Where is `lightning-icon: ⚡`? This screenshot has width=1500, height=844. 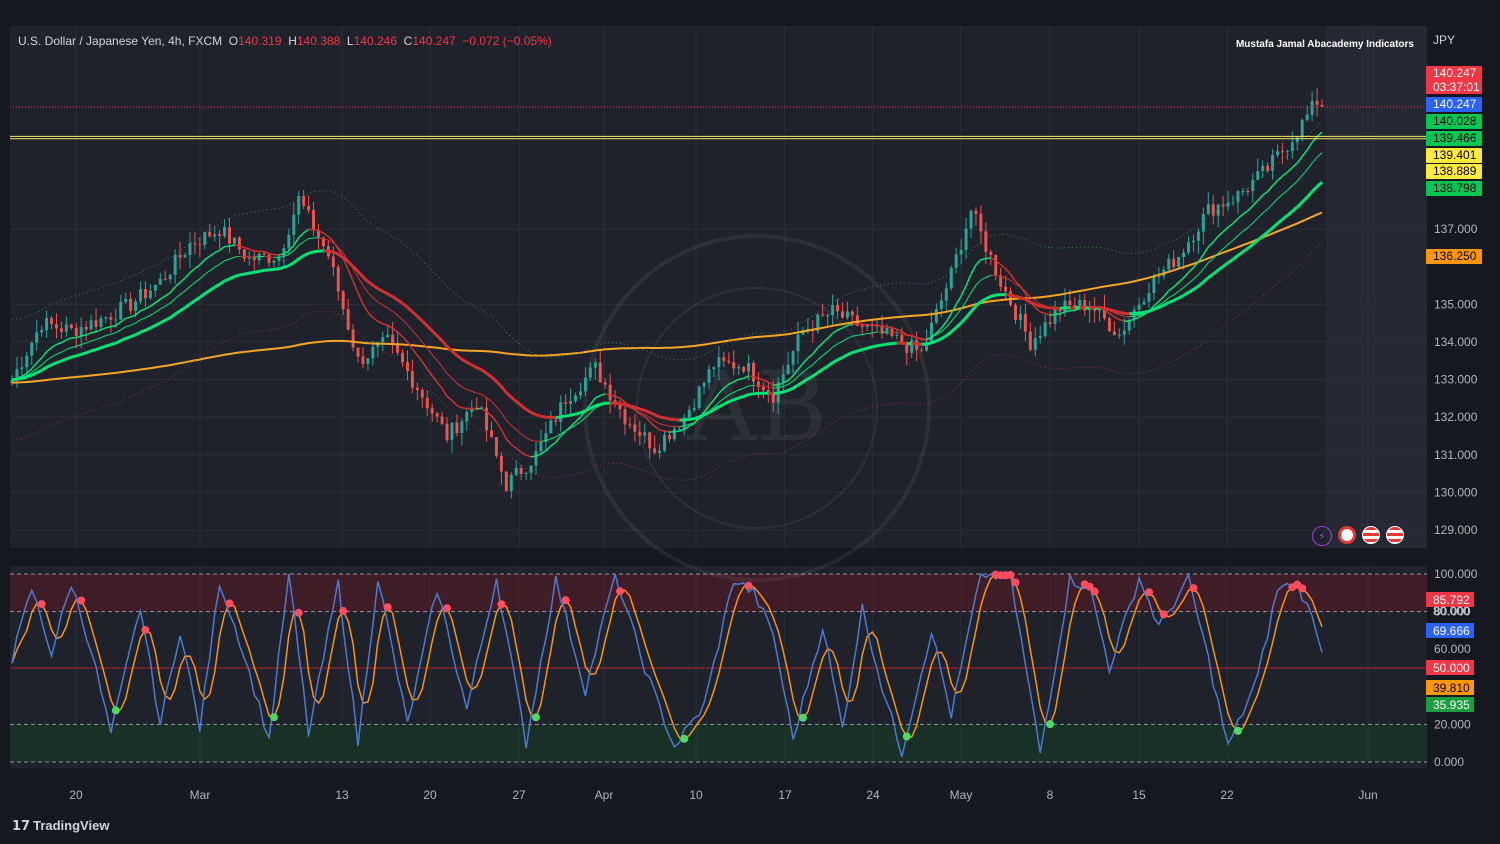
lightning-icon: ⚡ is located at coordinates (1322, 536).